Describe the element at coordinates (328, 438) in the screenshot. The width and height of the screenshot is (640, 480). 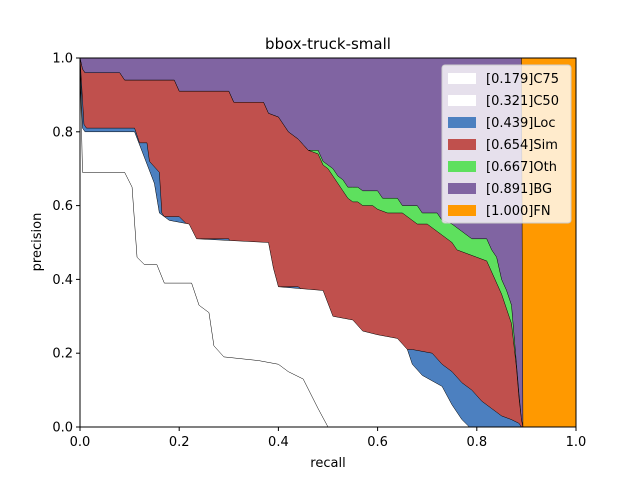
I see `x-axis-ticks: 0.0 0.2 0.4 0.6 0.8 1.0` at that location.